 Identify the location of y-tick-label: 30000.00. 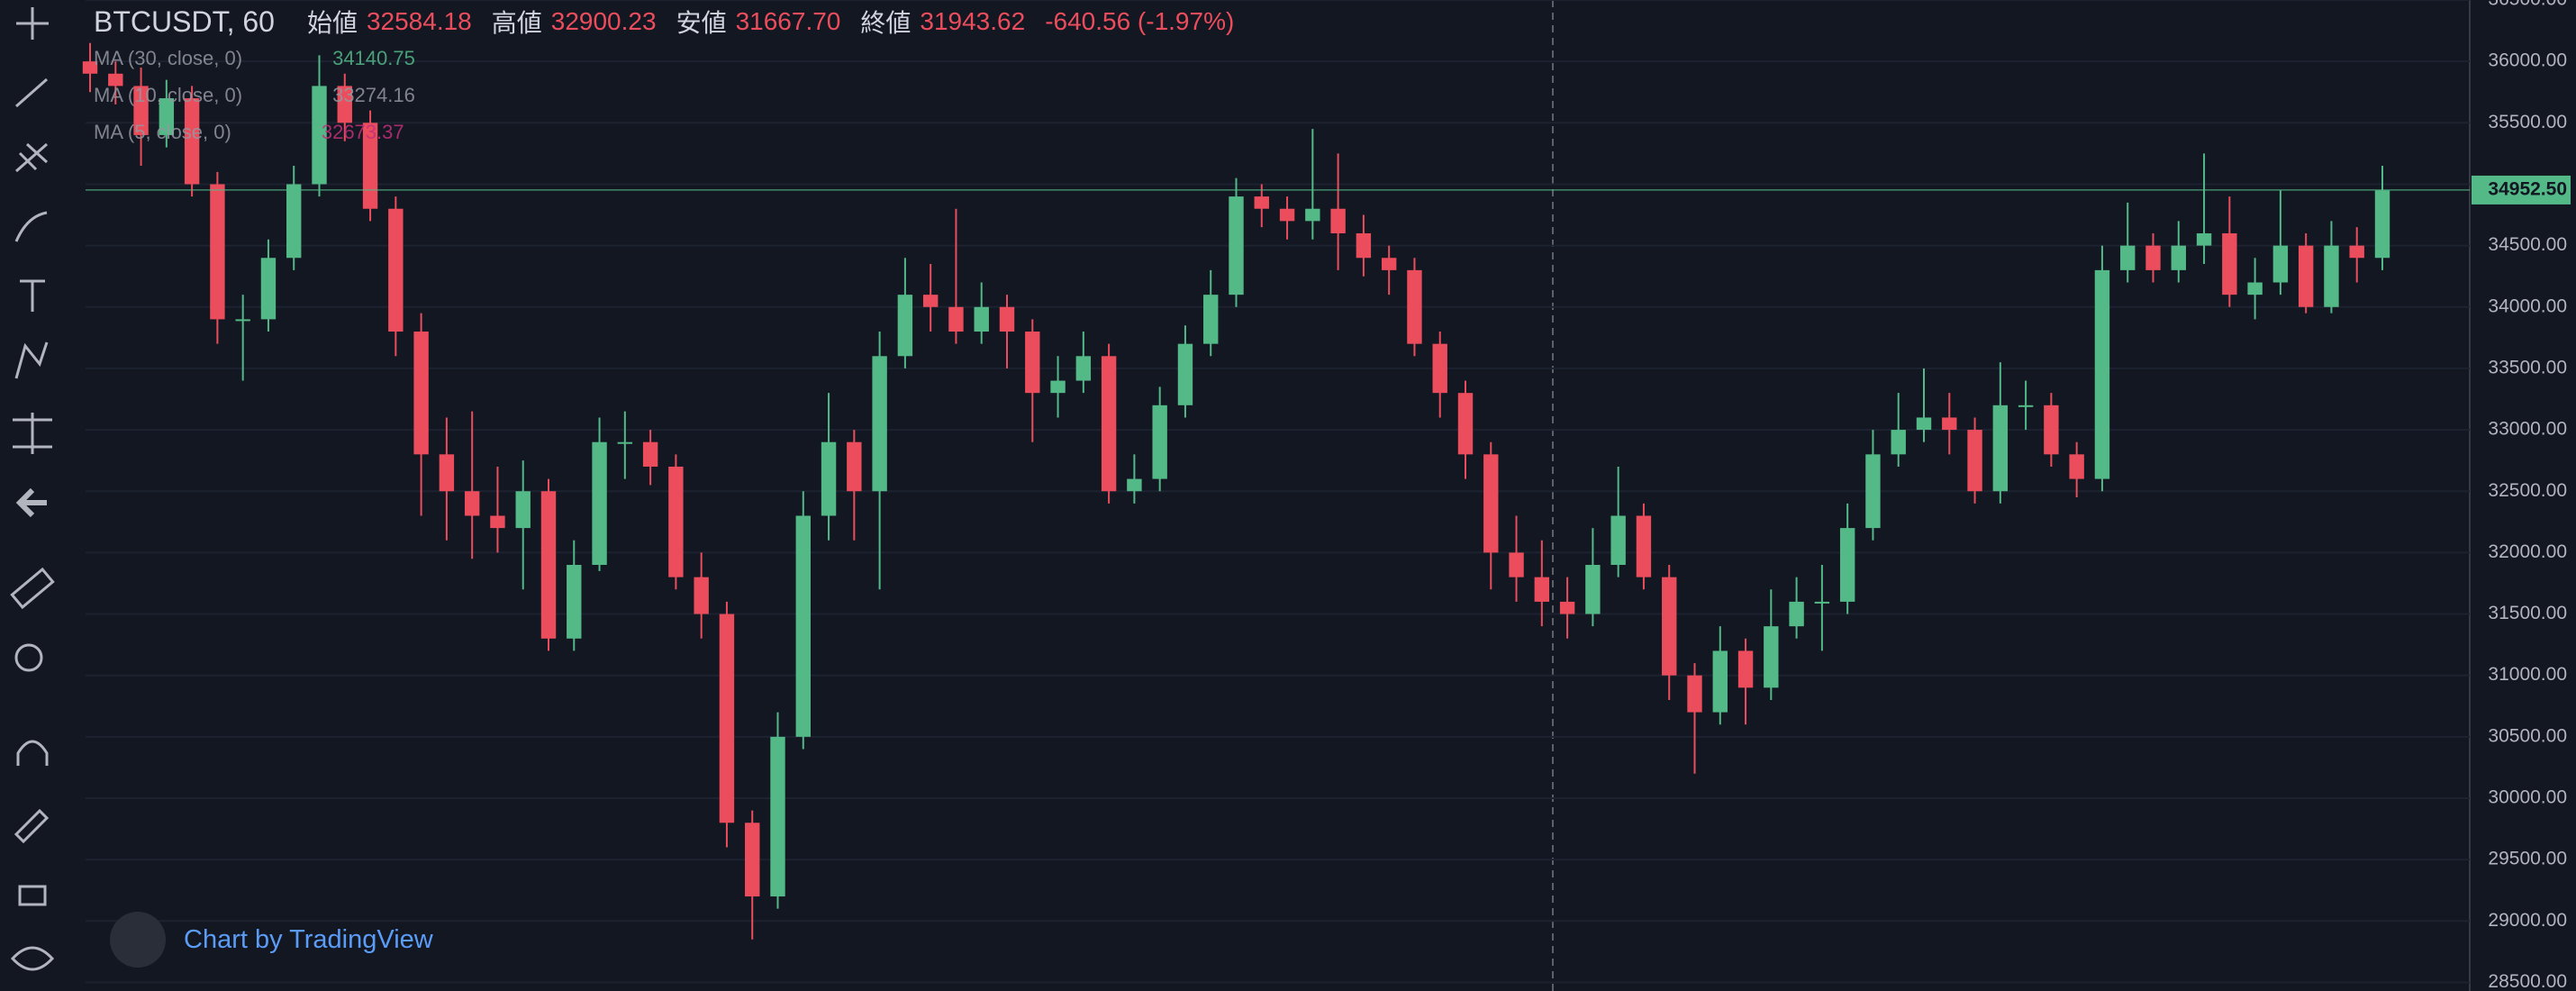
(2527, 797).